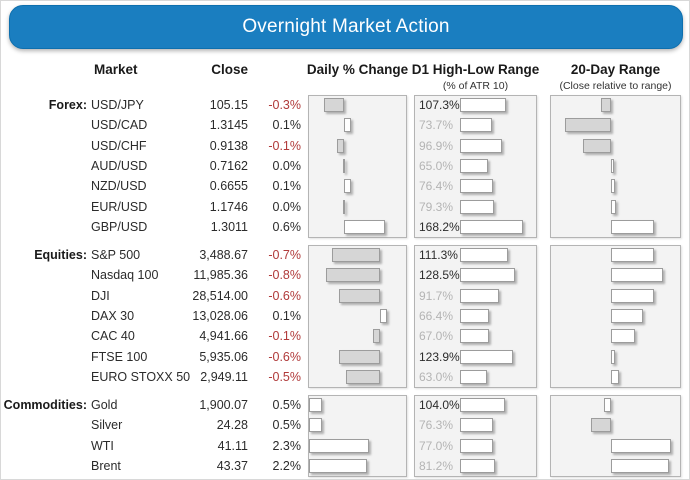 Image resolution: width=690 pixels, height=480 pixels. Describe the element at coordinates (436, 145) in the screenshot. I see `atr-pct-label: 96.9%` at that location.